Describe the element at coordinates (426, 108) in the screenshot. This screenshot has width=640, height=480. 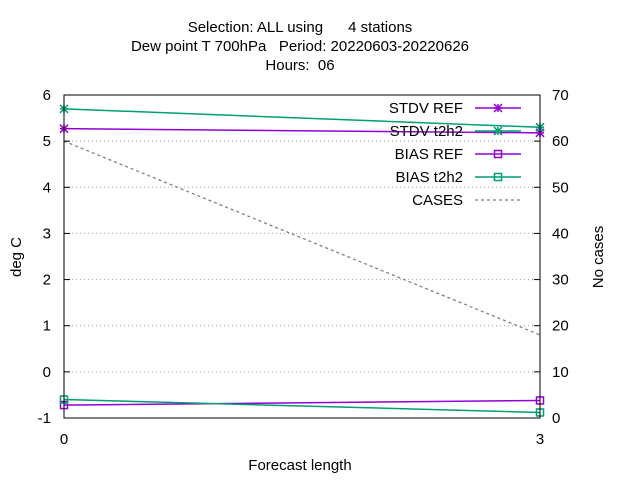
I see `legend-label: STDV REF` at that location.